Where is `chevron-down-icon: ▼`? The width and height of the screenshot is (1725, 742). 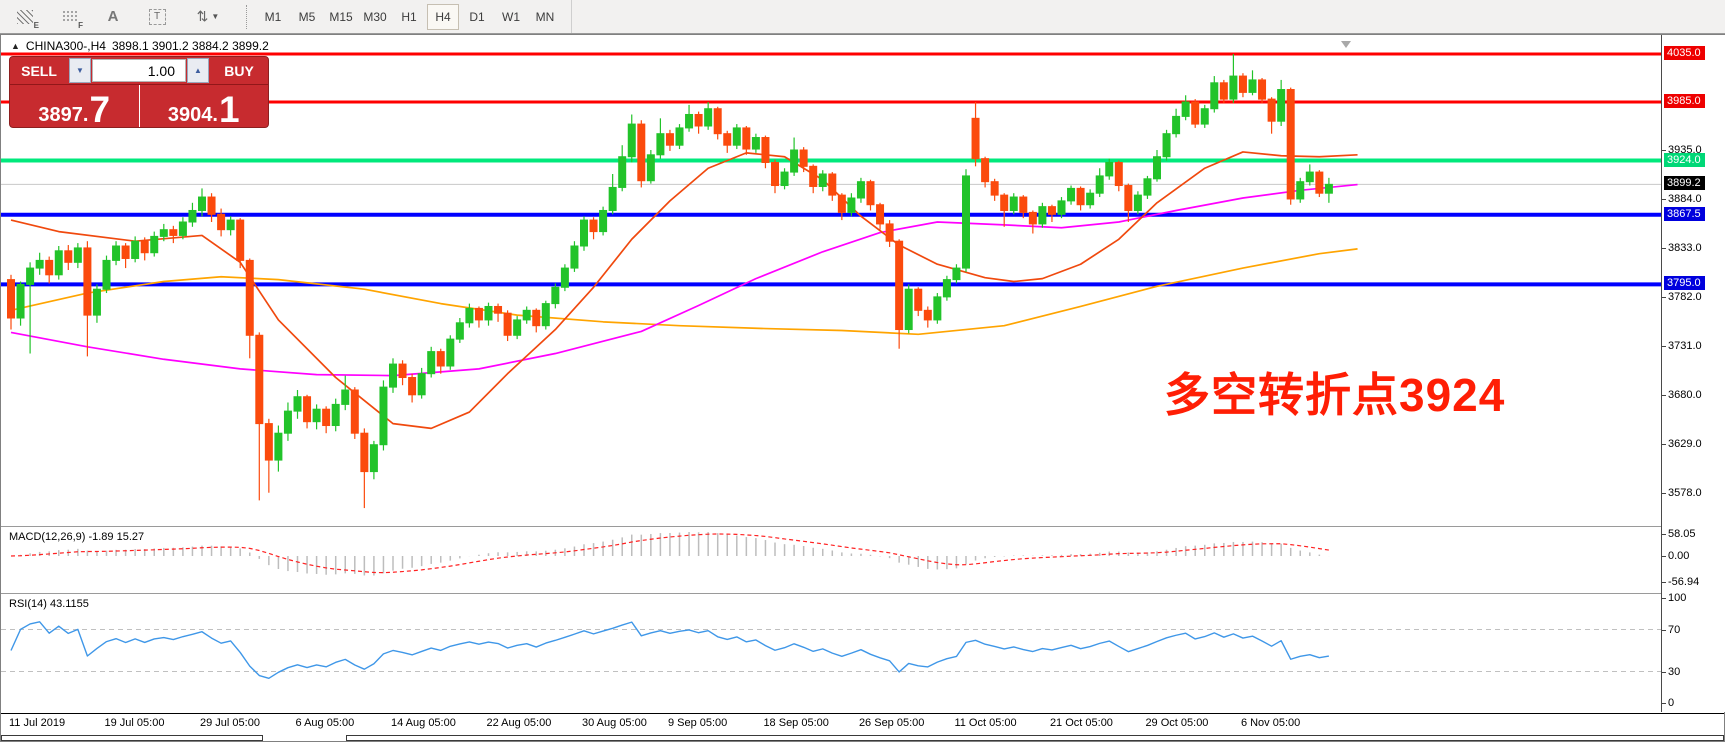
chevron-down-icon: ▼ is located at coordinates (215, 16).